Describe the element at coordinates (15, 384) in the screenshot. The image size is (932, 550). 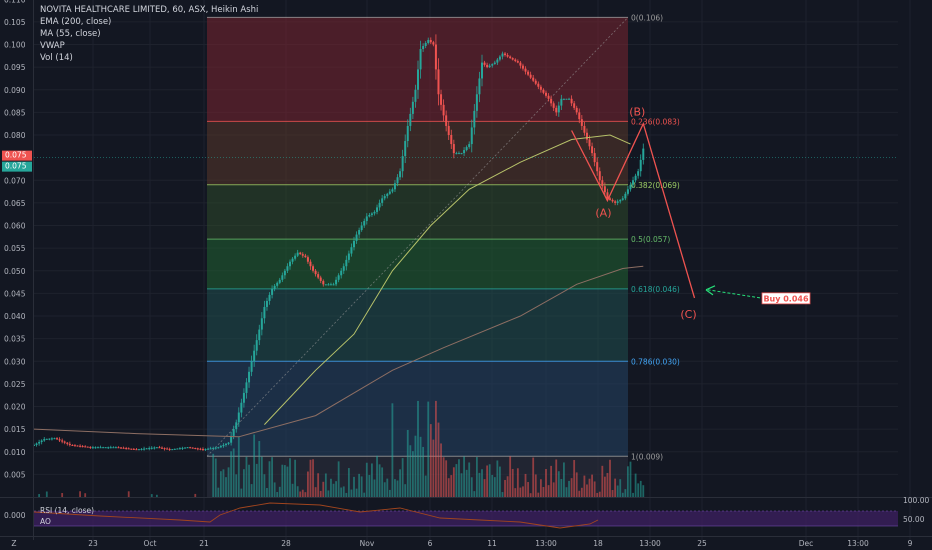
I see `price-tick-label: 0.025` at that location.